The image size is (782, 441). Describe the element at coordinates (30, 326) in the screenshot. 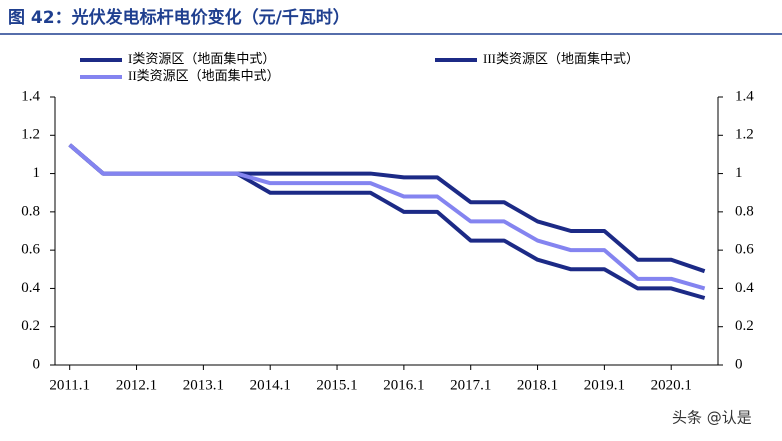

I see `y-tick-label: 0.2` at that location.